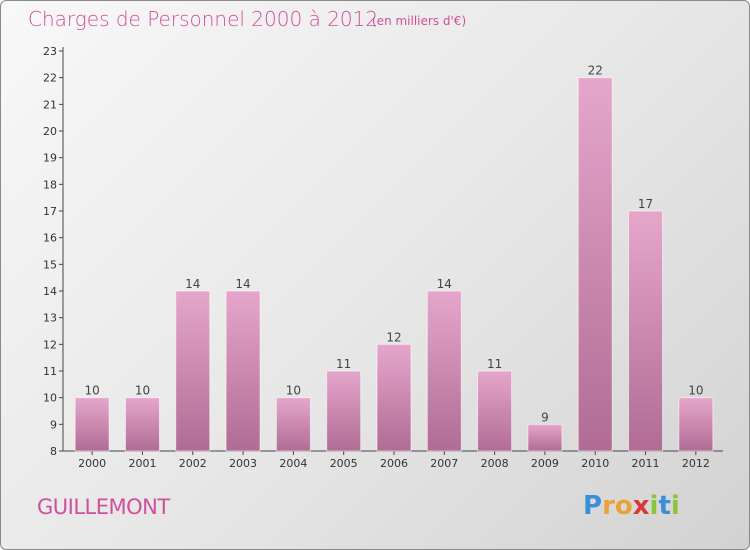 Image resolution: width=750 pixels, height=550 pixels. Describe the element at coordinates (344, 463) in the screenshot. I see `x-tick-label: 2005` at that location.